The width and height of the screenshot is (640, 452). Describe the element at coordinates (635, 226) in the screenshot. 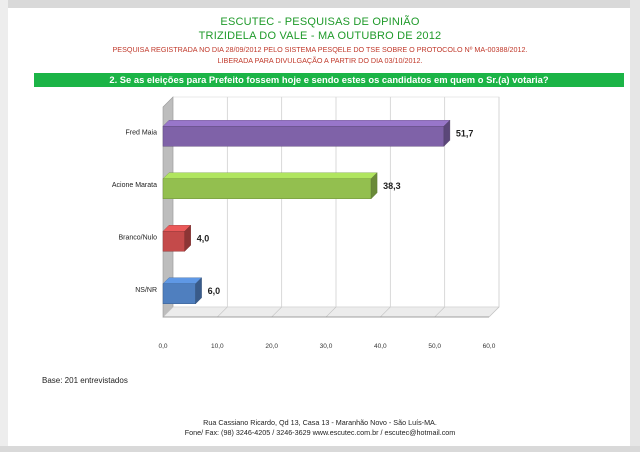

I see `window-frame-right` at that location.